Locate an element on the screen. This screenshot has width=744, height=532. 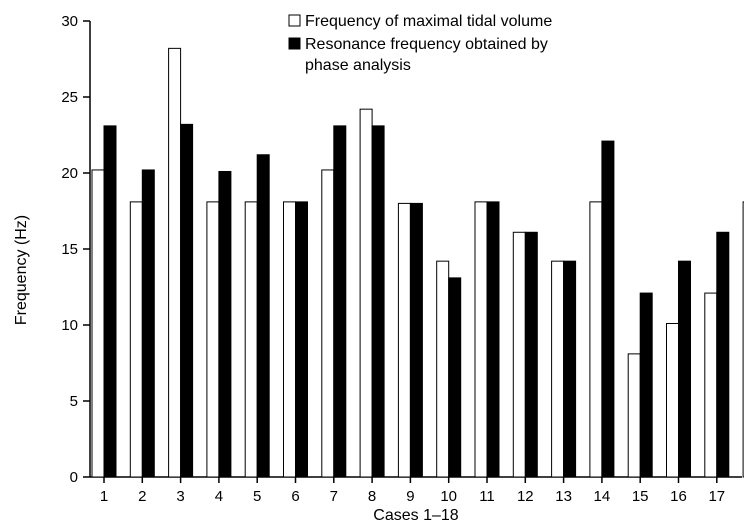
x-tick-label: 11 is located at coordinates (487, 496).